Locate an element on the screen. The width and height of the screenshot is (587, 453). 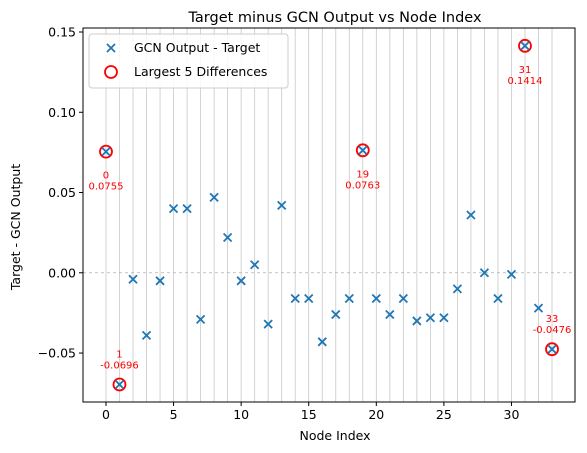
y-tick-label: 0.00 is located at coordinates (62, 272).